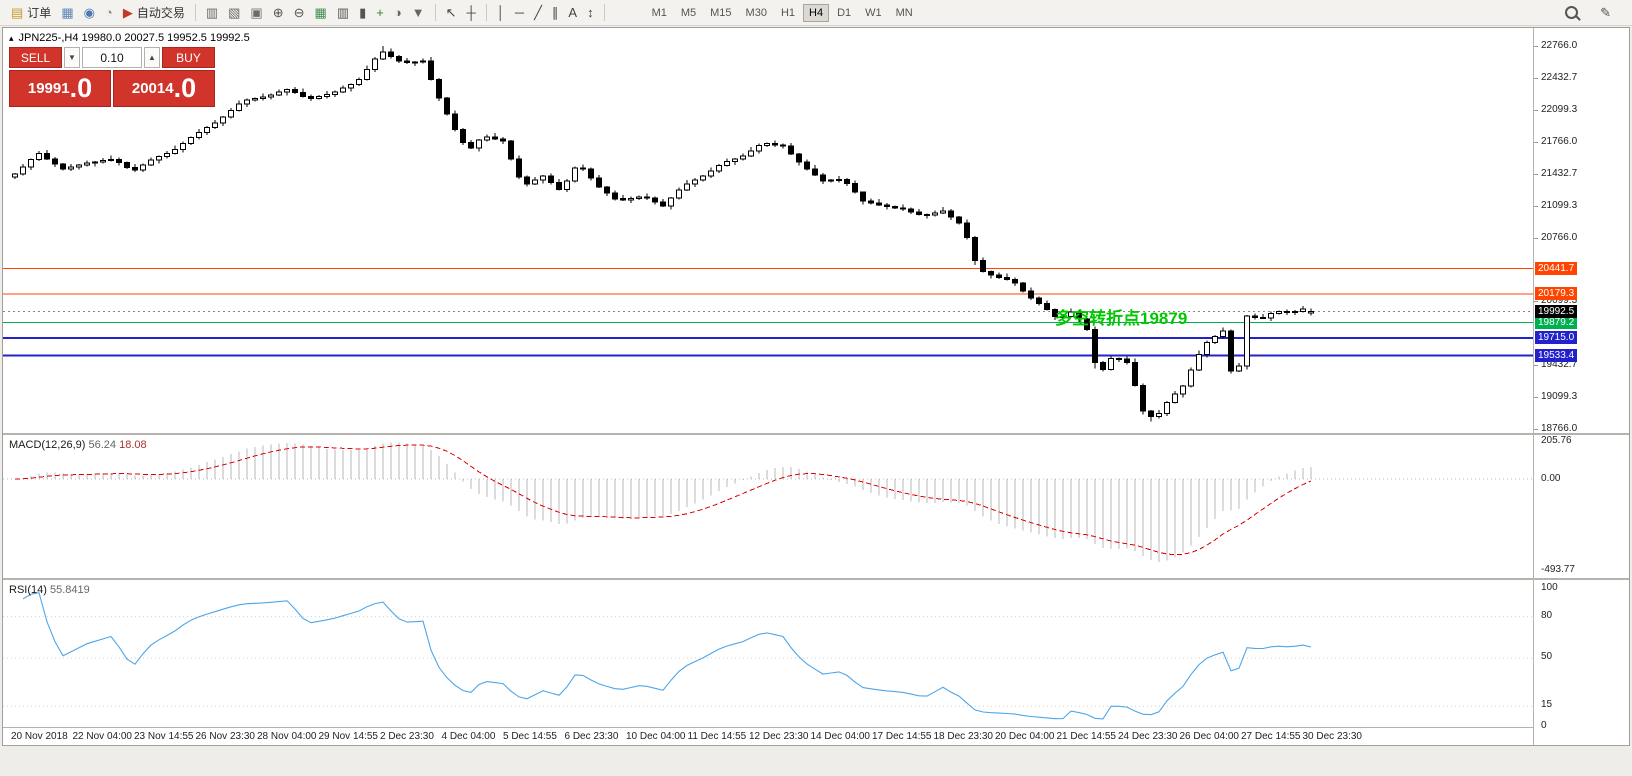 Image resolution: width=1632 pixels, height=776 pixels. I want to click on new-order-button: ▤ 订单, so click(31, 12).